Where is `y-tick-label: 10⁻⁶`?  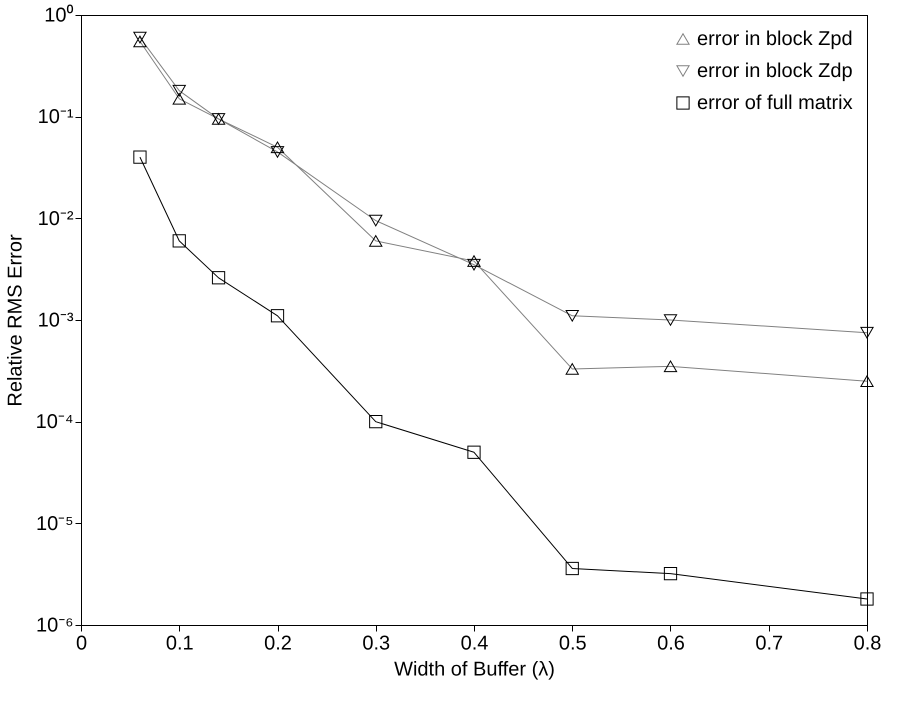
y-tick-label: 10⁻⁶ is located at coordinates (55, 625).